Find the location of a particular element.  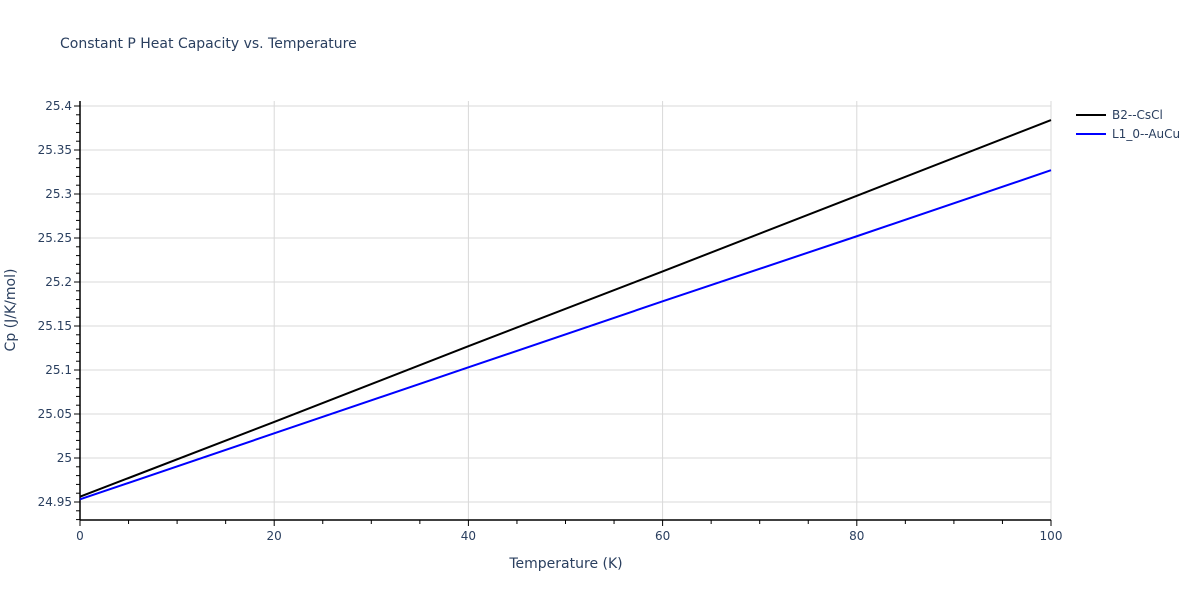

legend-item: B2--CsCl is located at coordinates (1119, 115).